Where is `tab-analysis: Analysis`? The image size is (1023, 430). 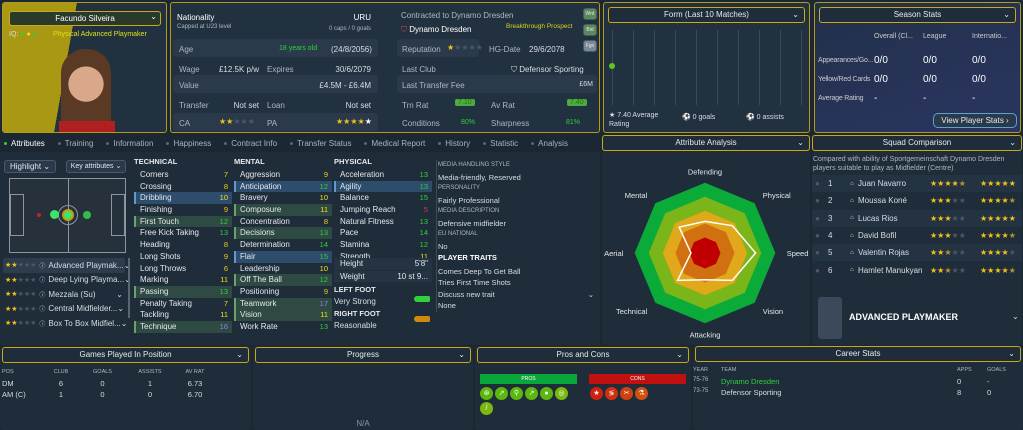
tab-analysis: Analysis is located at coordinates (549, 144).